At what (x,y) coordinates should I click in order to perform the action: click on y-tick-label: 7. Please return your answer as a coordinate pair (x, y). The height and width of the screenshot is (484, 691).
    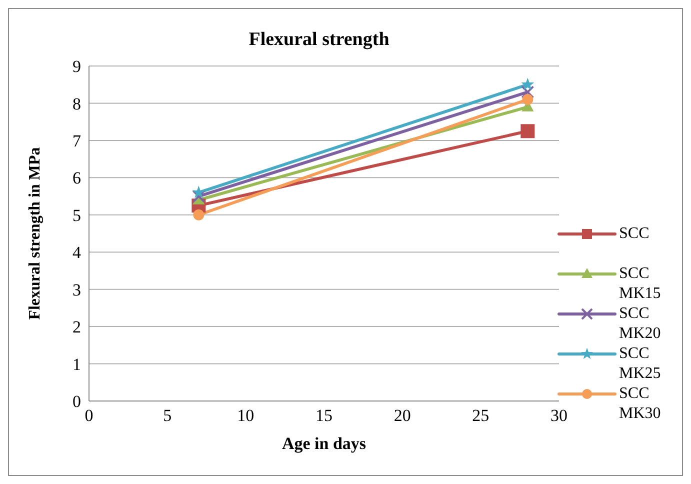
    Looking at the image, I should click on (77, 140).